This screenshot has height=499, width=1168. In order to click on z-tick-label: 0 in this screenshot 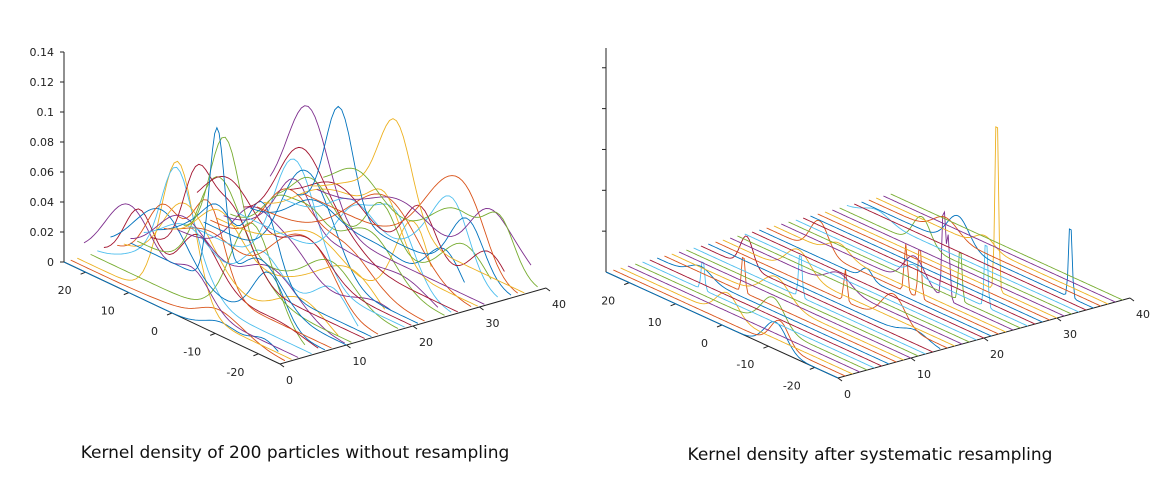, I will do `click(50, 262)`.